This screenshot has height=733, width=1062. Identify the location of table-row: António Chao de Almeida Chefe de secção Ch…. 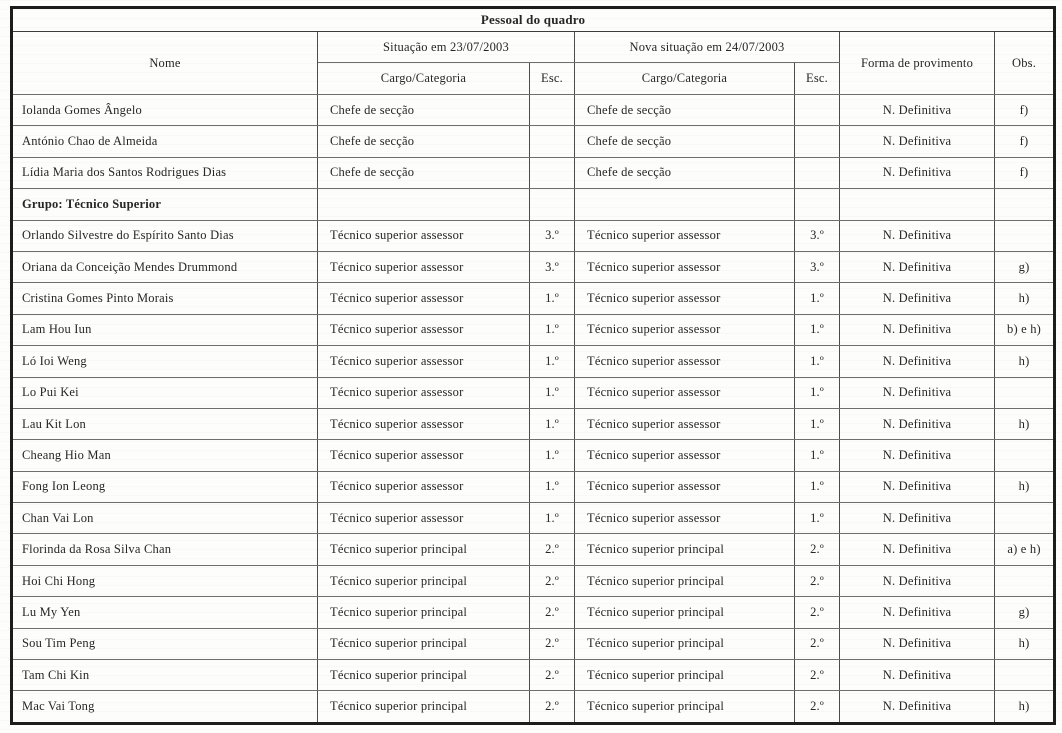
(533, 141).